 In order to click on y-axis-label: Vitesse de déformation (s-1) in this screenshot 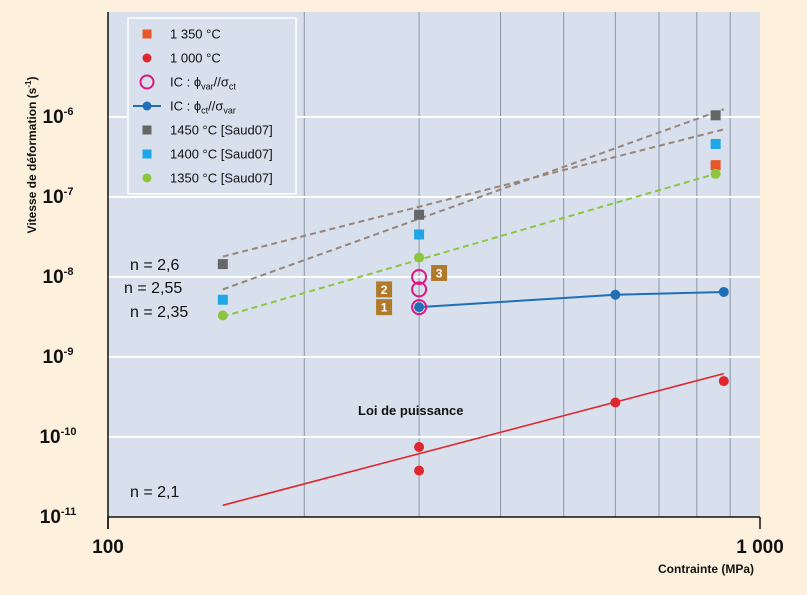, I will do `click(31, 155)`.